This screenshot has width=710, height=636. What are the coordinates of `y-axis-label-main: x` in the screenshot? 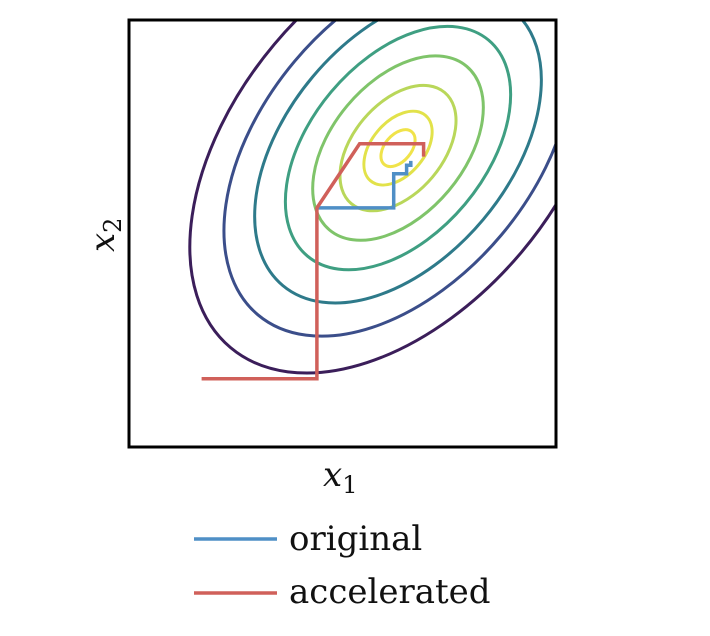 It's located at (103, 242).